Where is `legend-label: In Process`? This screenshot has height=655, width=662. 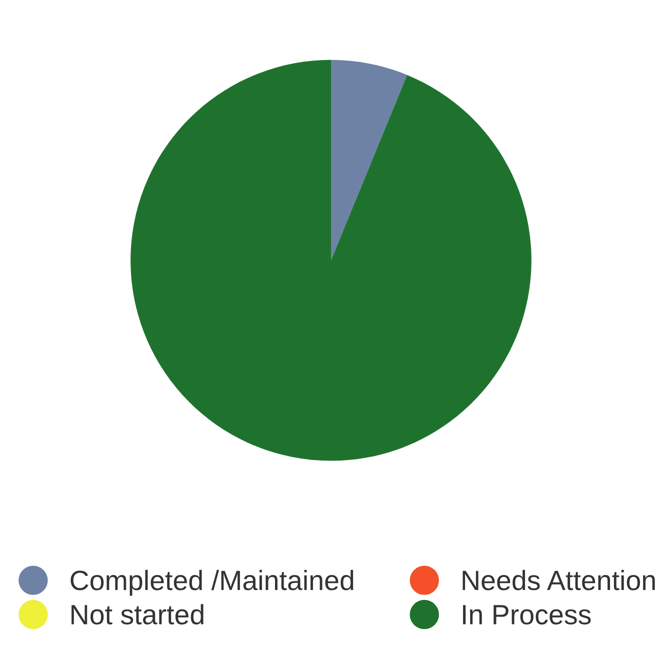
legend-label: In Process is located at coordinates (527, 615).